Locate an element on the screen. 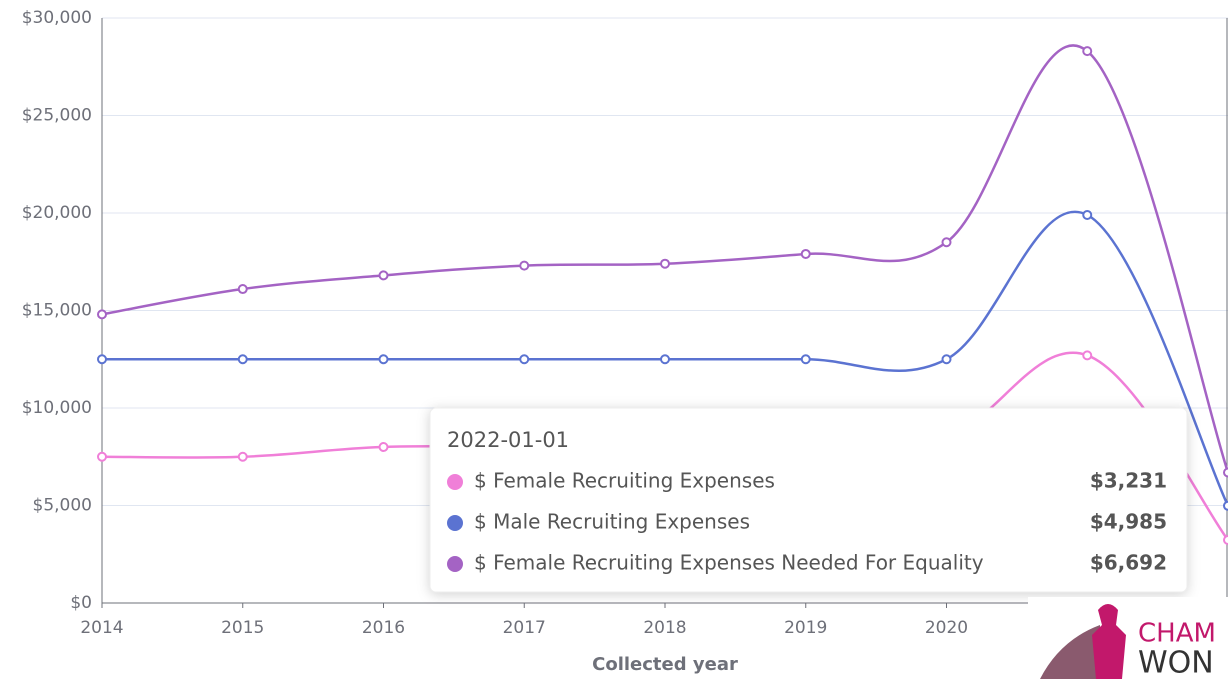 The image size is (1228, 679). tooltip-value: $6,692 is located at coordinates (1128, 563).